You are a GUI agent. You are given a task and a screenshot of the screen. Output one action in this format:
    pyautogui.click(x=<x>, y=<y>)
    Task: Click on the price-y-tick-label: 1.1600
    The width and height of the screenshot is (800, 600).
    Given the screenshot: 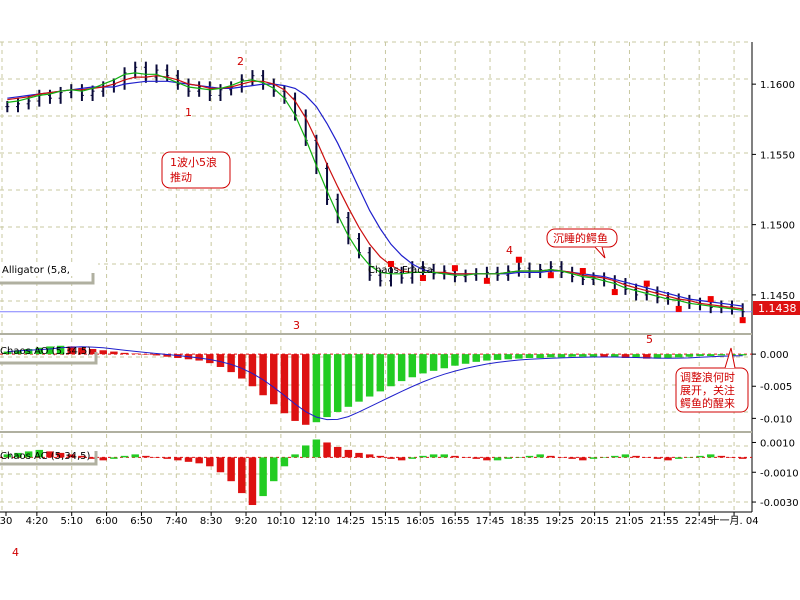 What is the action you would take?
    pyautogui.click(x=777, y=85)
    